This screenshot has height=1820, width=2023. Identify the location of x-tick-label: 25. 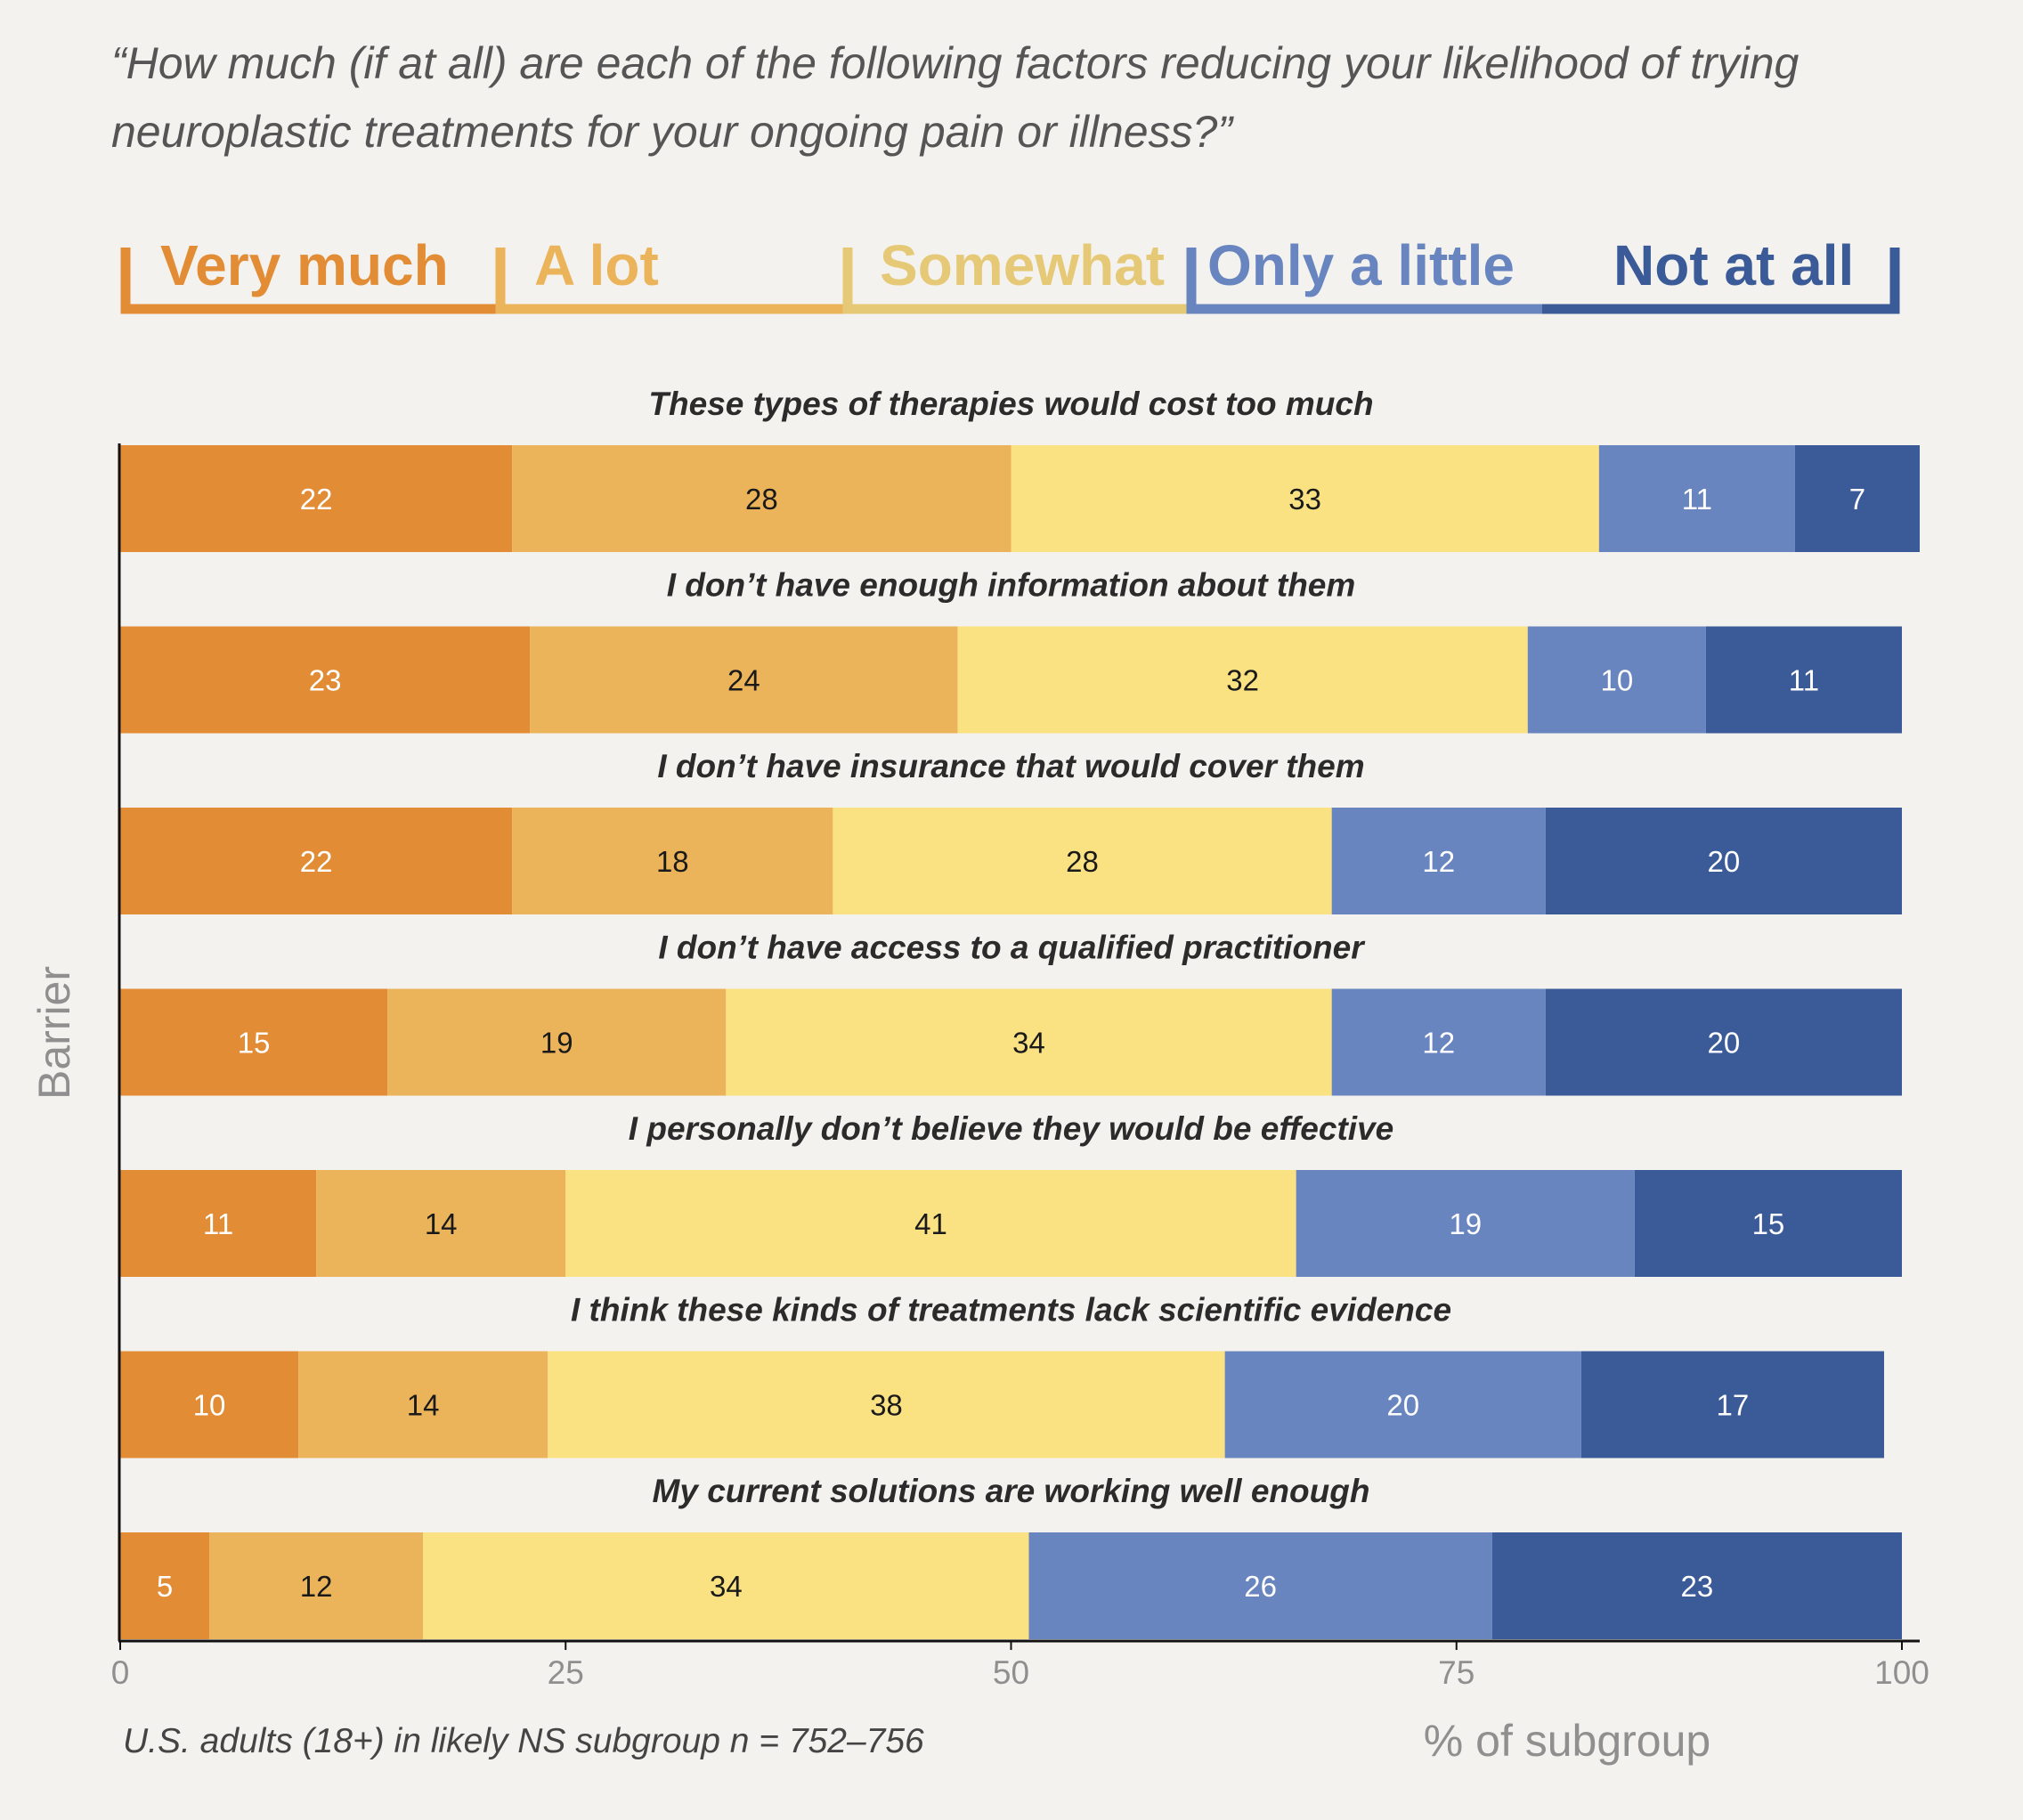
(566, 1672).